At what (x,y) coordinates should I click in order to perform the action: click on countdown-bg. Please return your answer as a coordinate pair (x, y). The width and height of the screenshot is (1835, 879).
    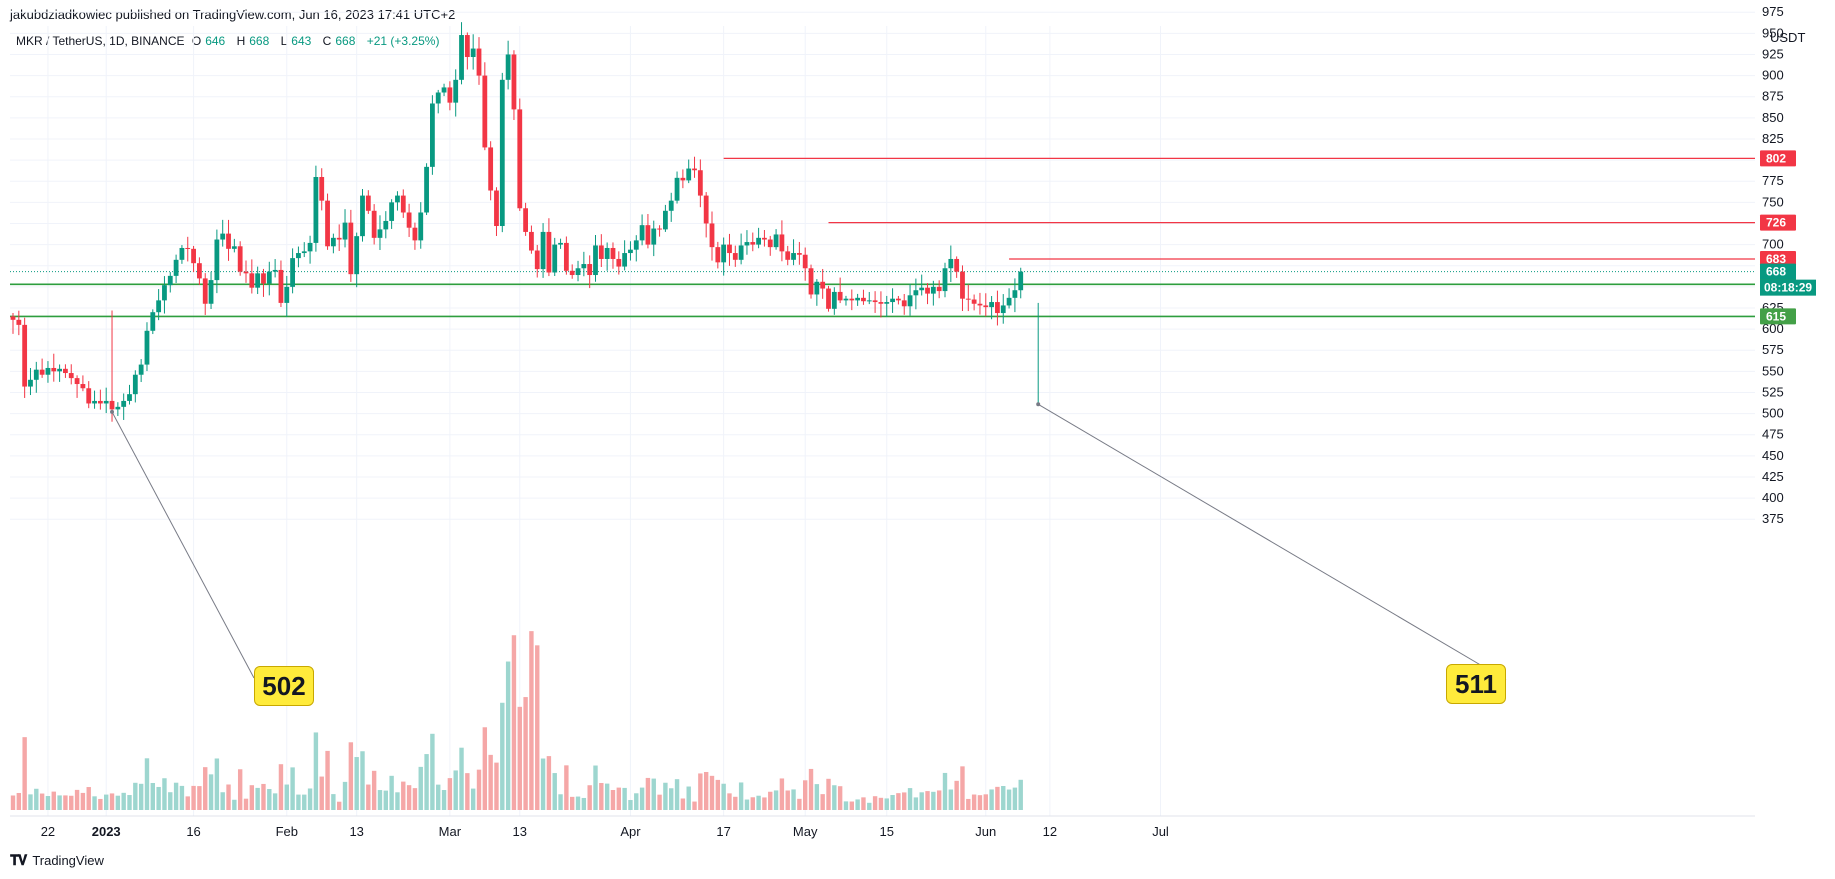
    Looking at the image, I should click on (1788, 287).